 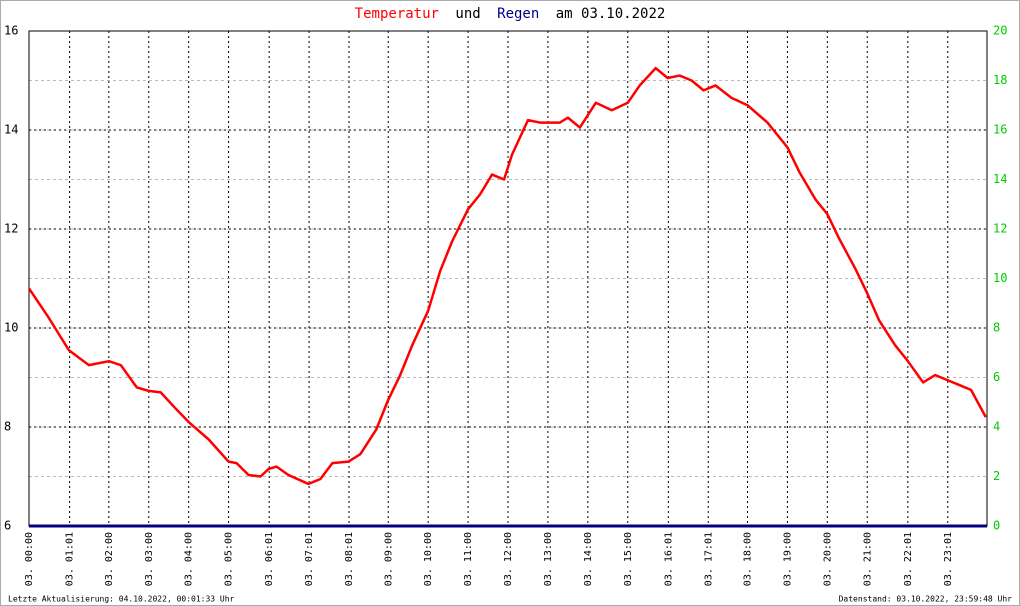 What do you see at coordinates (708, 559) in the screenshot?
I see `x-tick-label: 03. 17:01` at bounding box center [708, 559].